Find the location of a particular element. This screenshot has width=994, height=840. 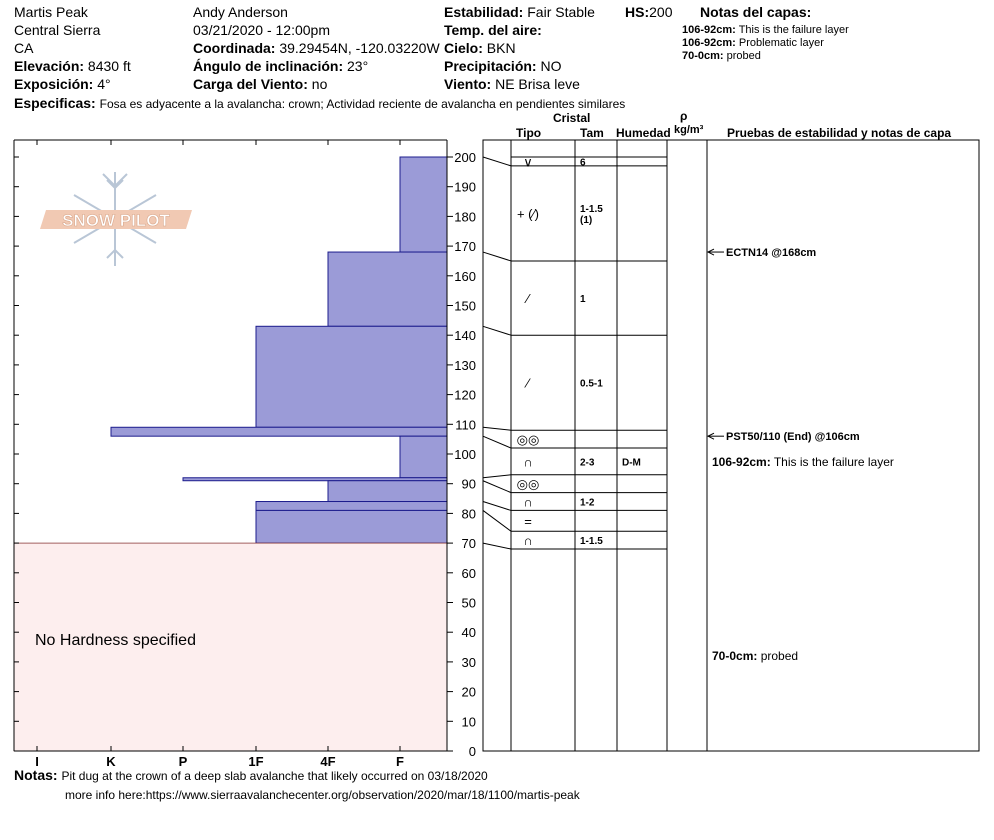

depth-tick-label: 30 is located at coordinates (469, 662).